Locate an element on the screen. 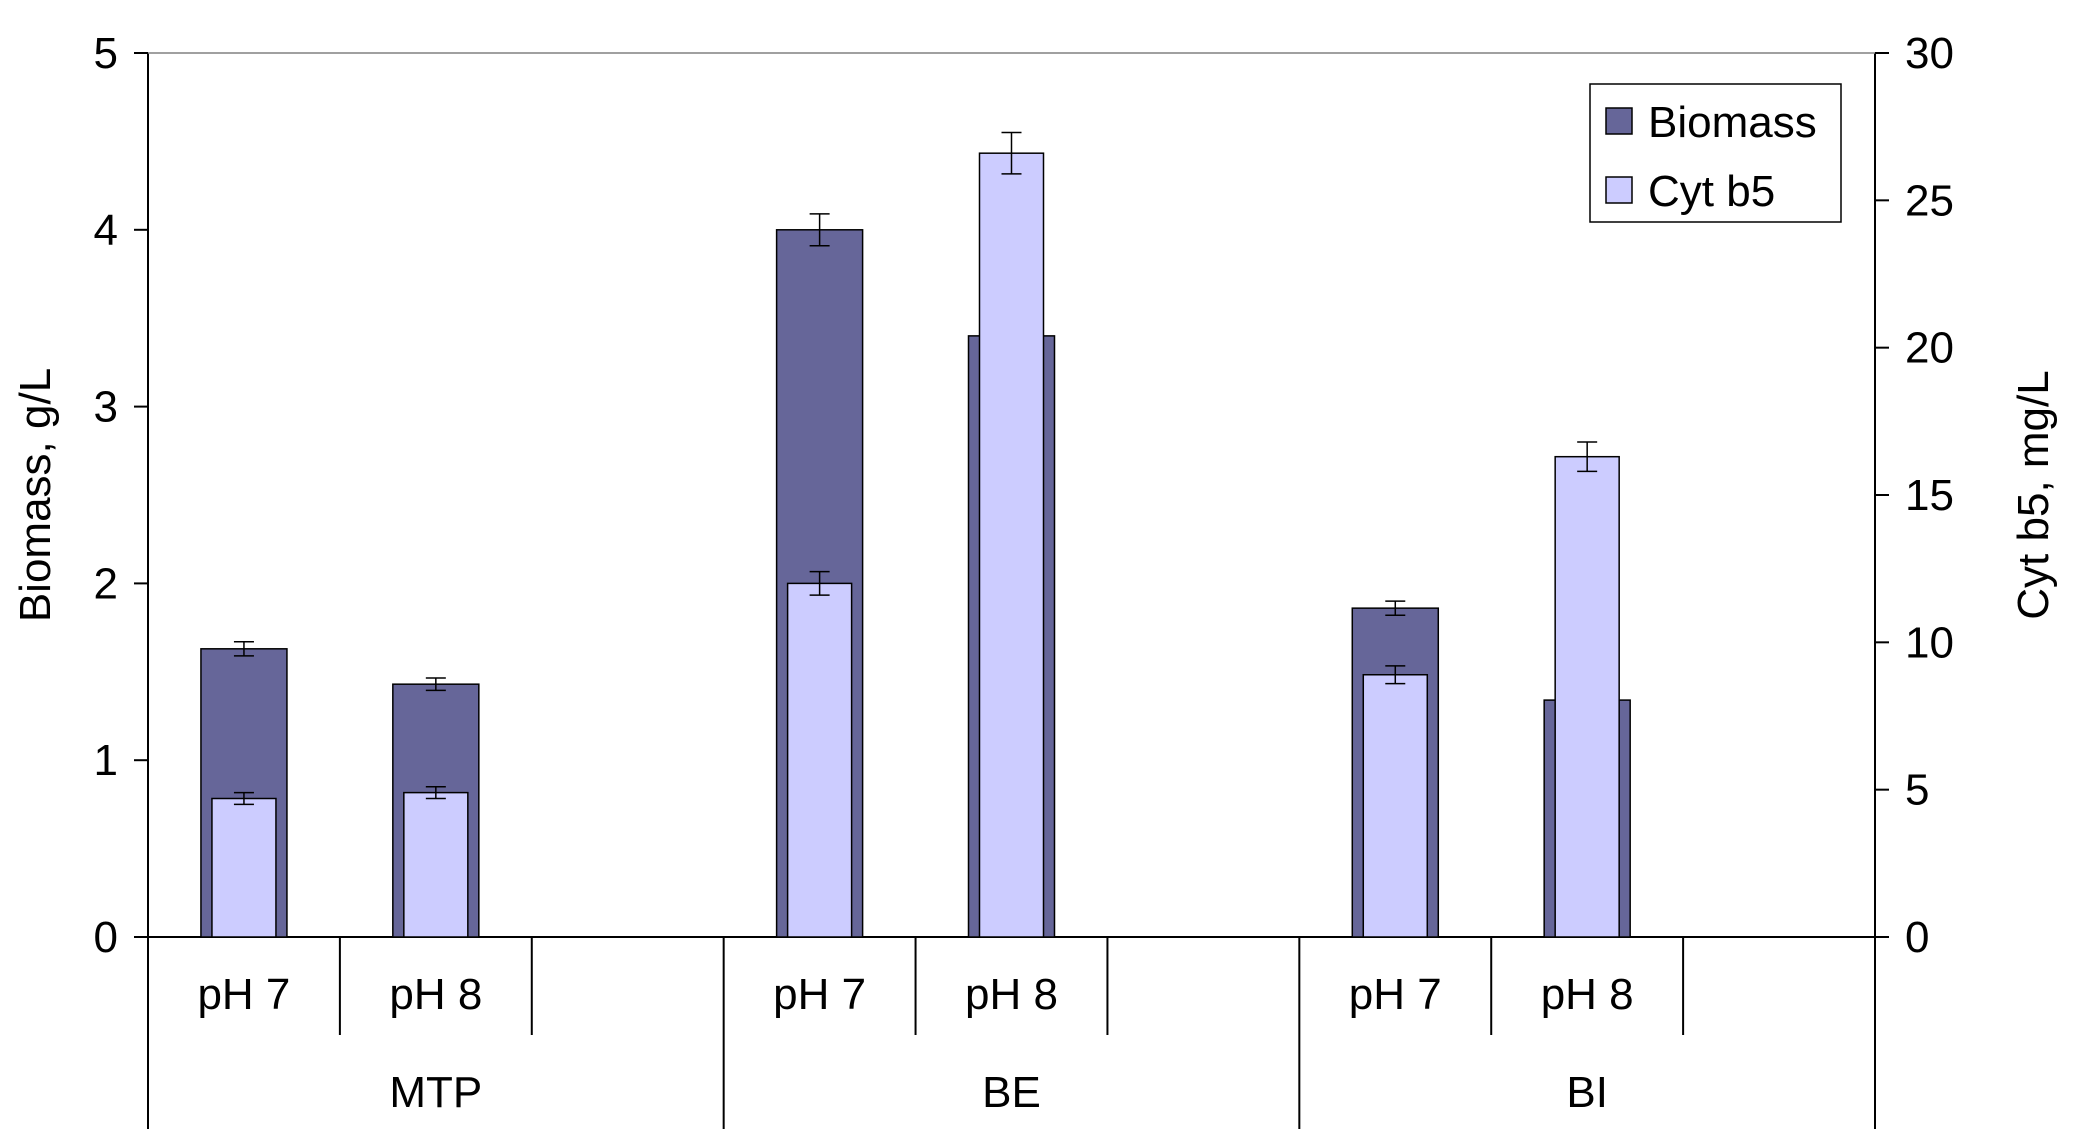 This screenshot has width=2078, height=1144. legend-label: Biomass is located at coordinates (1732, 122).